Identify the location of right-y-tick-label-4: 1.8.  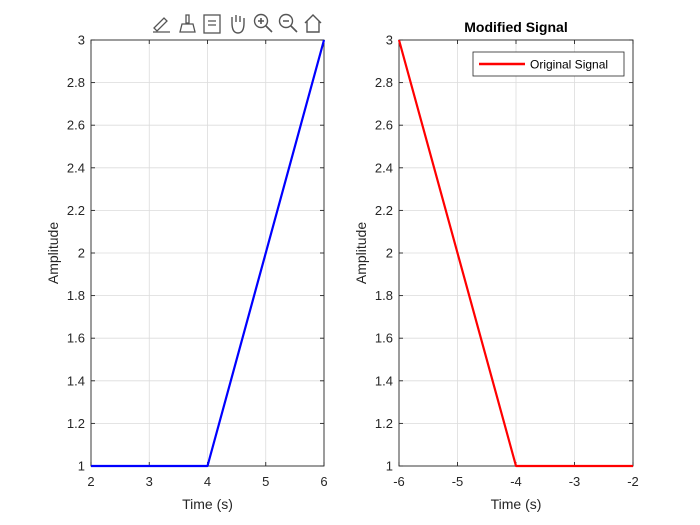
(384, 295).